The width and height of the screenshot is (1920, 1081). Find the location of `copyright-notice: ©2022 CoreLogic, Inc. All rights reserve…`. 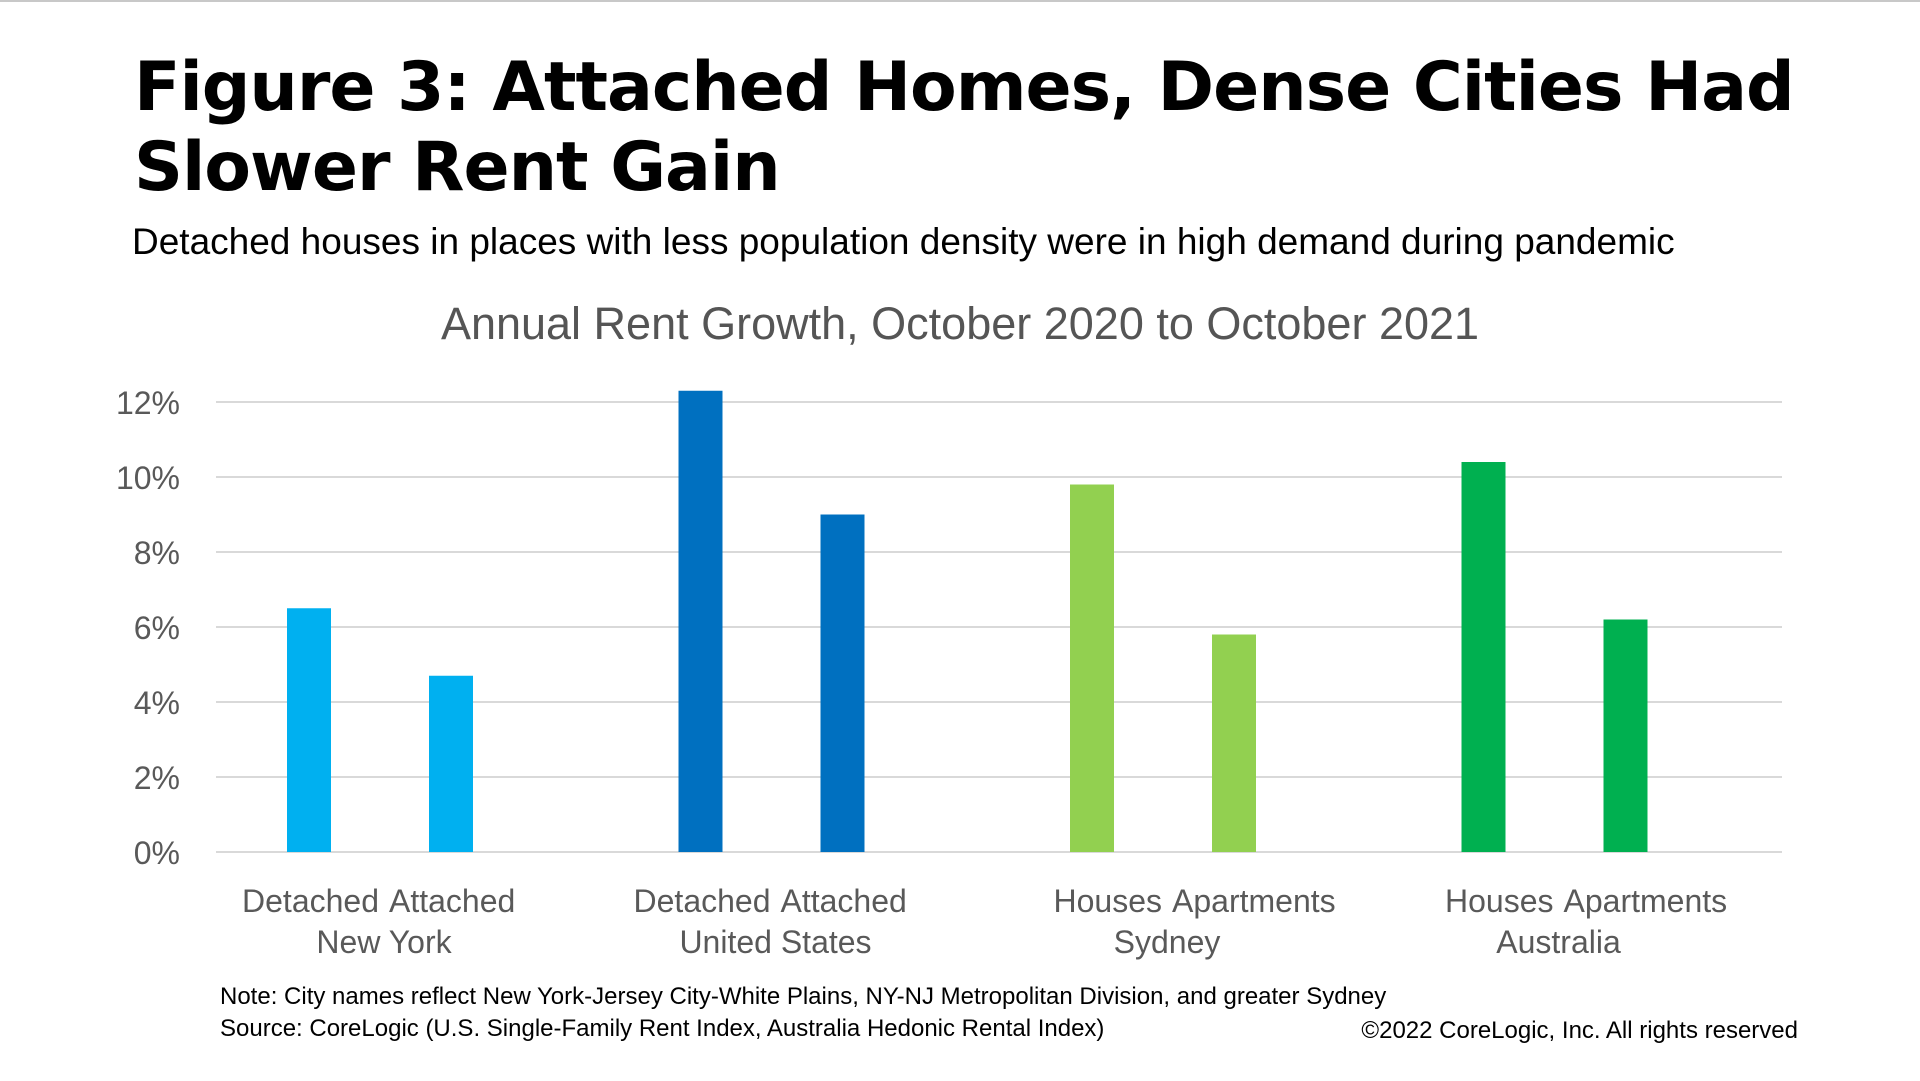

copyright-notice: ©2022 CoreLogic, Inc. All rights reserve… is located at coordinates (1579, 1030).